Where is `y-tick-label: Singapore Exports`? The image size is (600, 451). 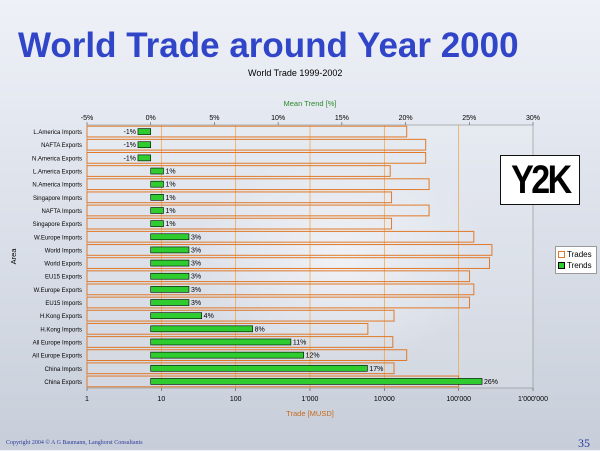 y-tick-label: Singapore Exports is located at coordinates (57, 225).